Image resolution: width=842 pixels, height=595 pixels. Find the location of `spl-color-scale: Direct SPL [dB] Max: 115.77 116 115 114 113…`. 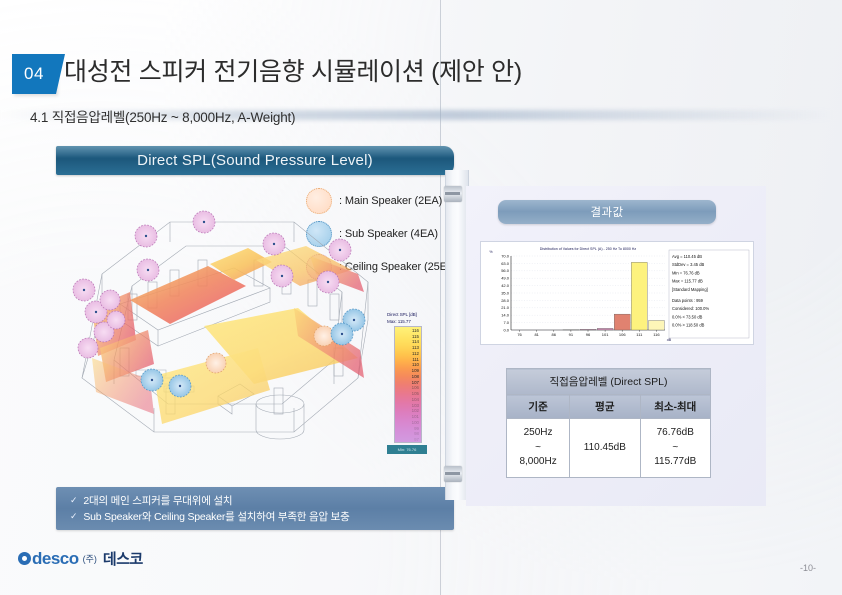

spl-color-scale: Direct SPL [dB] Max: 115.77 116 115 114 113… is located at coordinates (411, 383).